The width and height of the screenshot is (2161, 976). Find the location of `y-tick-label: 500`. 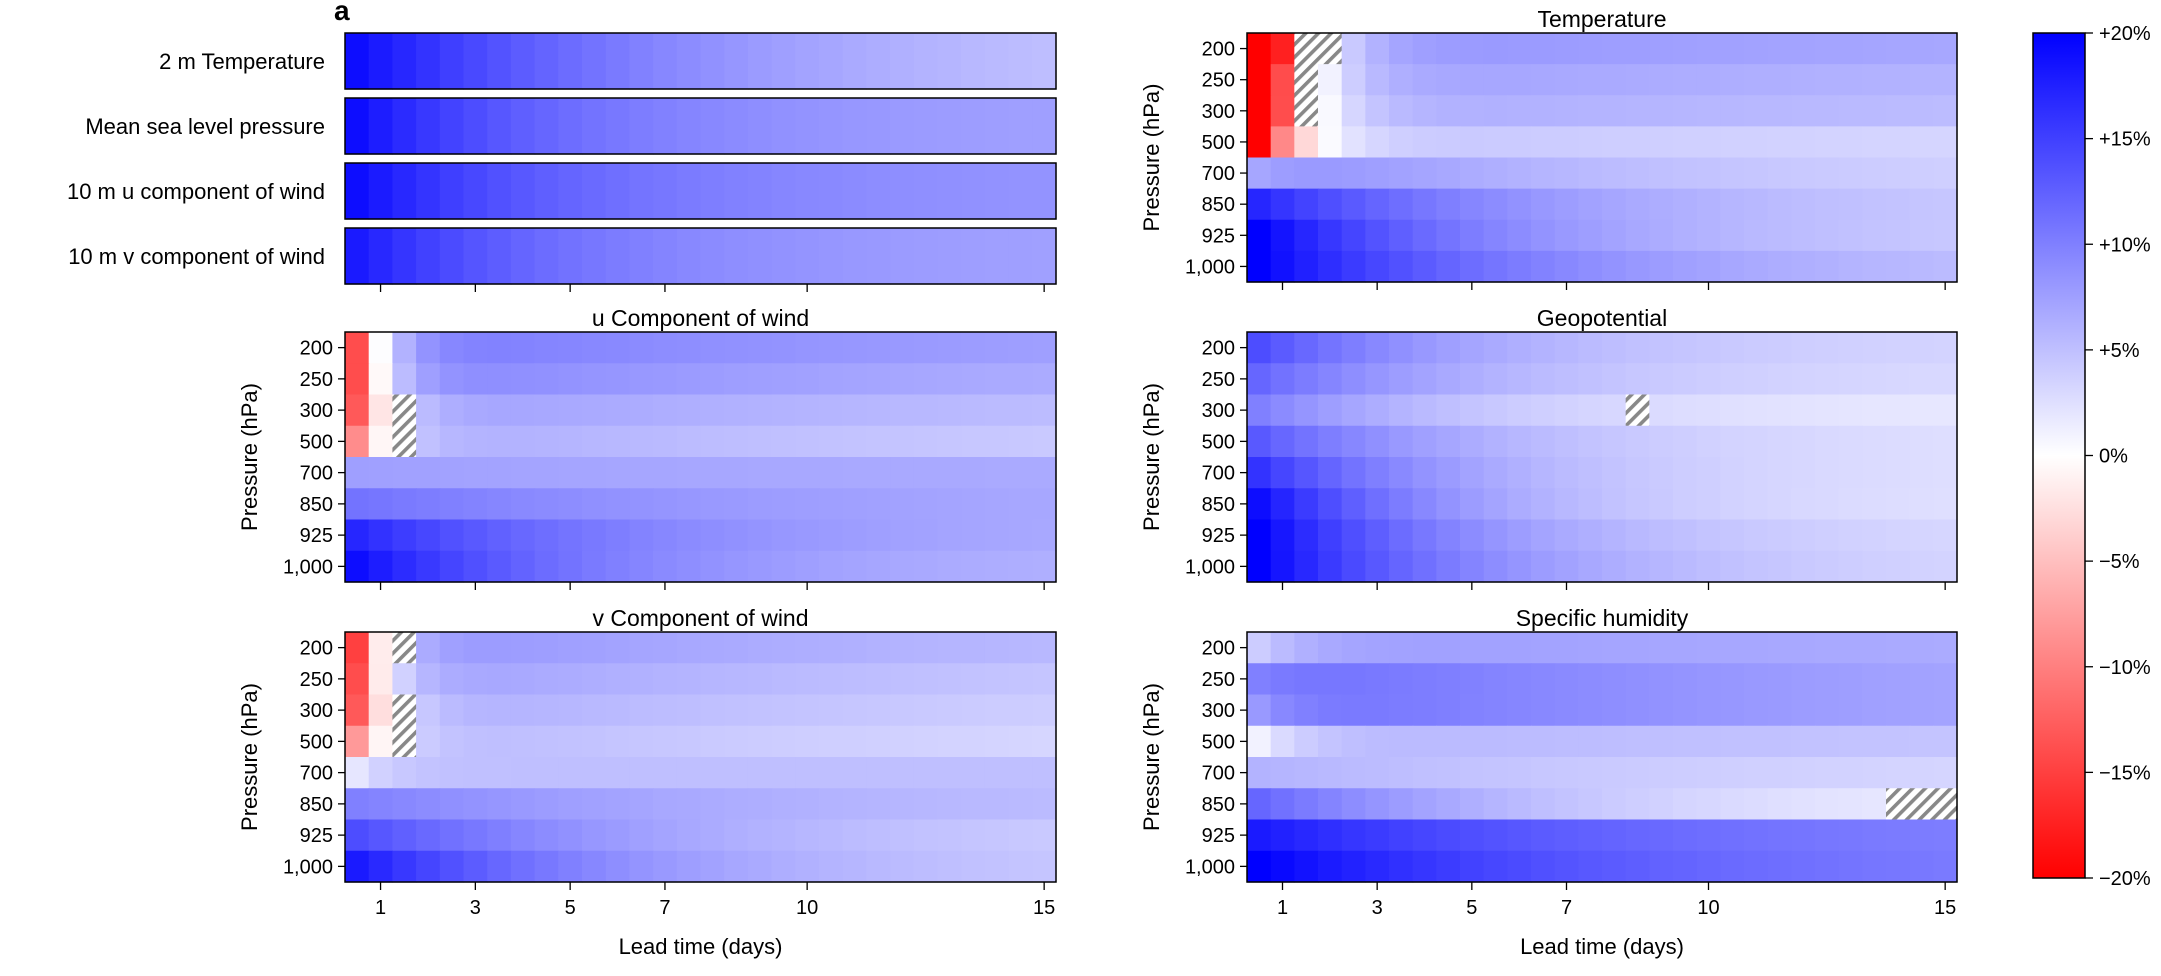

y-tick-label: 500 is located at coordinates (316, 742).